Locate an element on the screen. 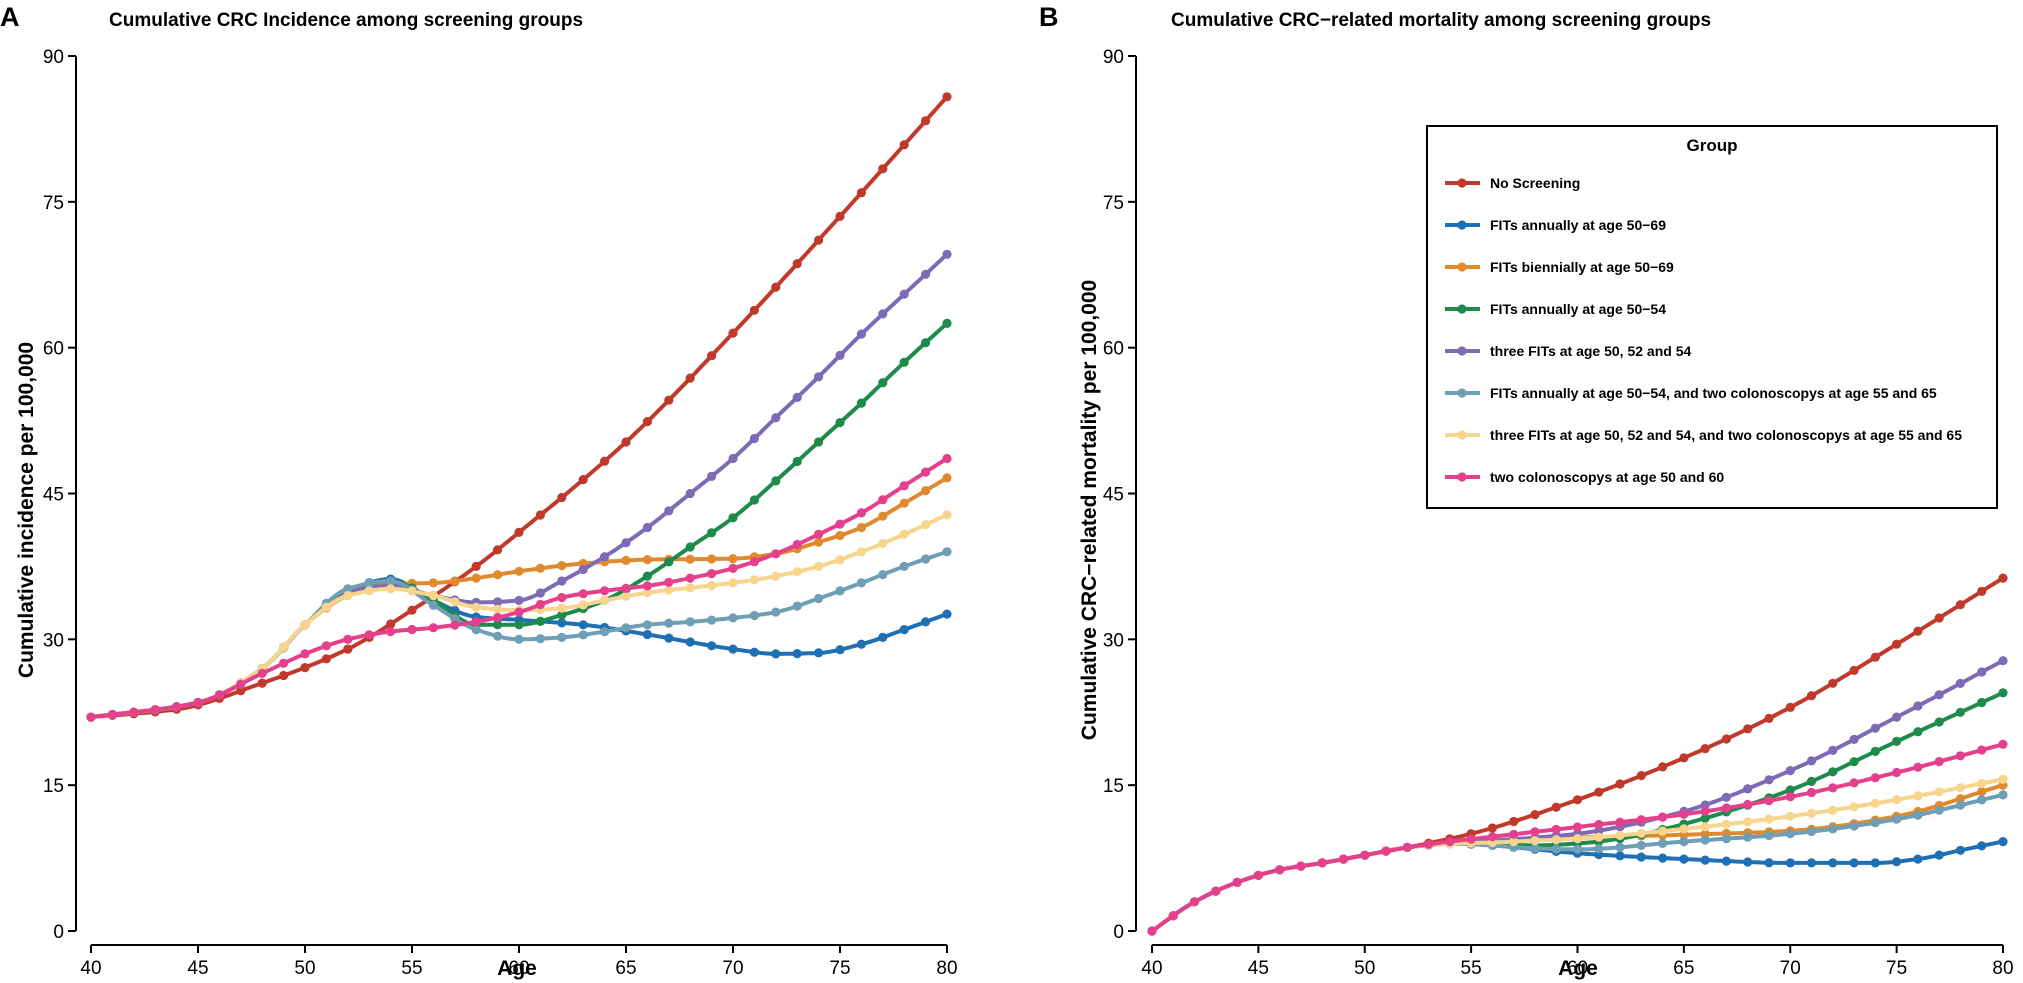 This screenshot has height=983, width=2023. panel-a-y-tick-label: 75 is located at coordinates (53, 203).